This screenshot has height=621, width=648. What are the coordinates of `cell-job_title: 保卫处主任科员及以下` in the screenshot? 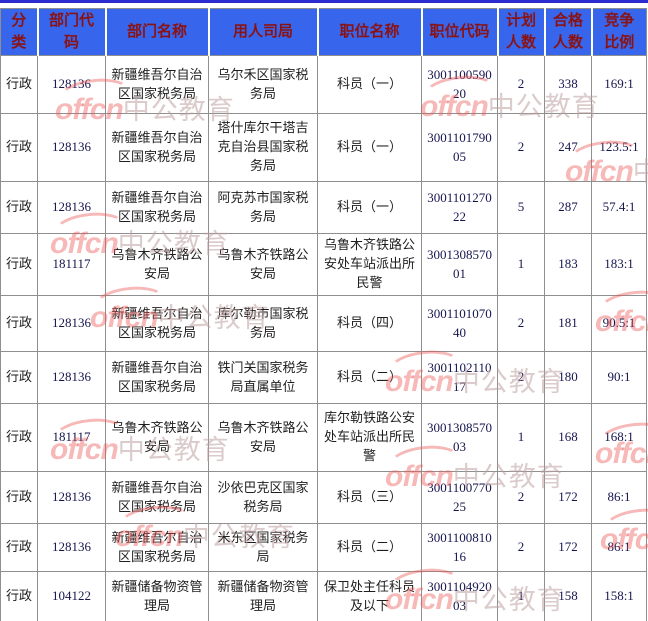 It's located at (369, 596).